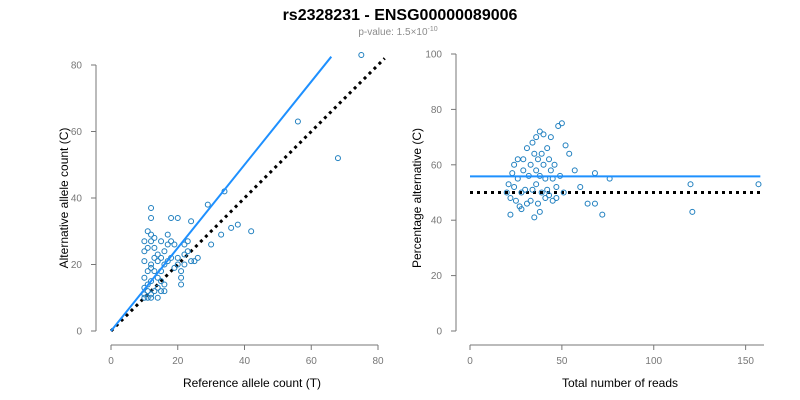  What do you see at coordinates (111, 361) in the screenshot?
I see `left-x-tick-label: 0` at bounding box center [111, 361].